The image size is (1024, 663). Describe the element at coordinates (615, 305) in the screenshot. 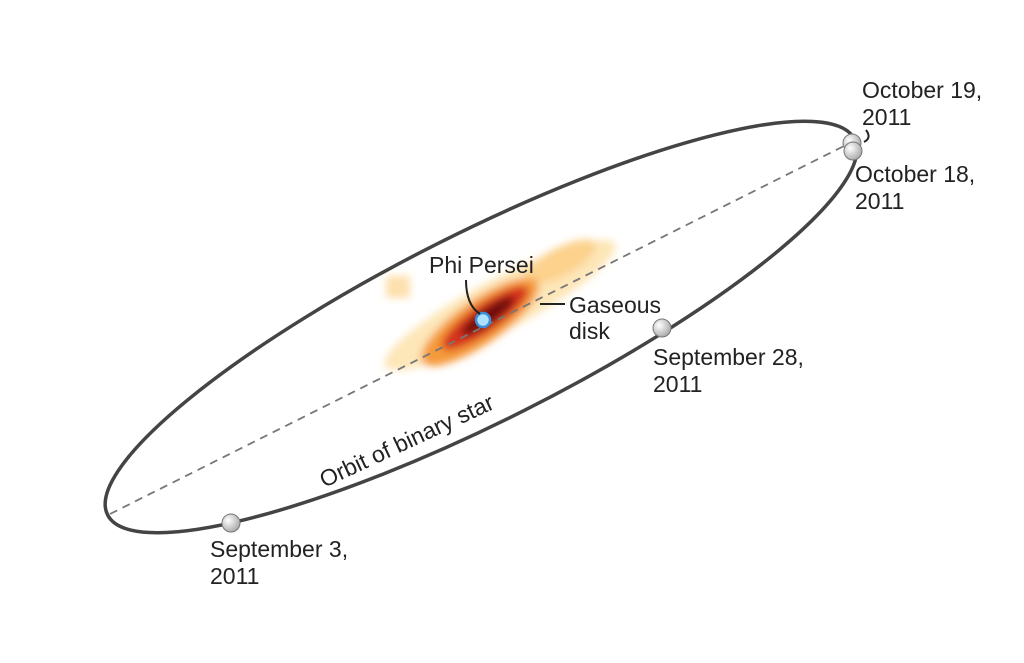

I see `disk-label: Gaseous` at that location.